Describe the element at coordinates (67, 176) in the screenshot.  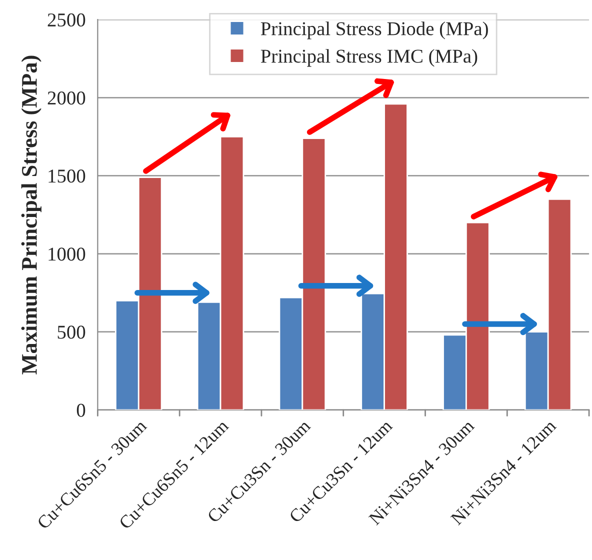
I see `y-tick-label: 1500` at that location.